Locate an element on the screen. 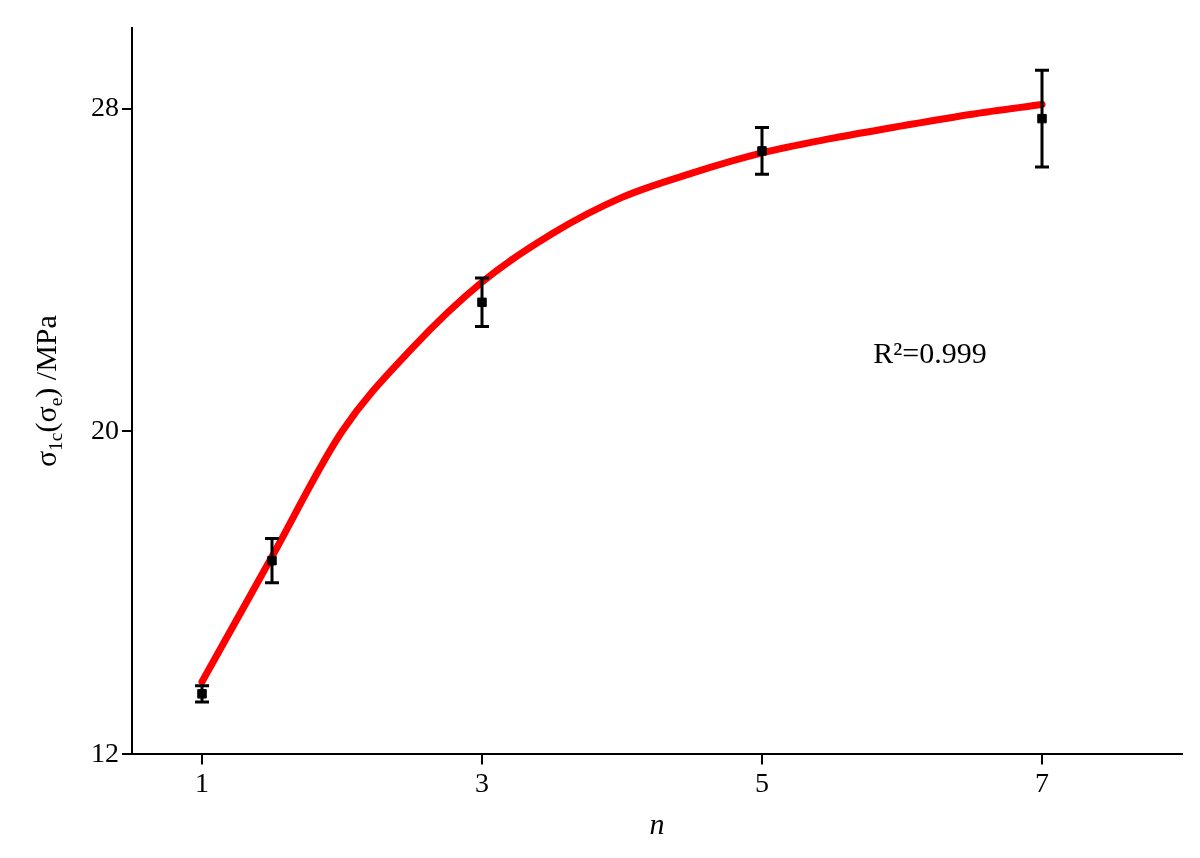 This screenshot has width=1200, height=858. x-axis-title: n is located at coordinates (657, 823).